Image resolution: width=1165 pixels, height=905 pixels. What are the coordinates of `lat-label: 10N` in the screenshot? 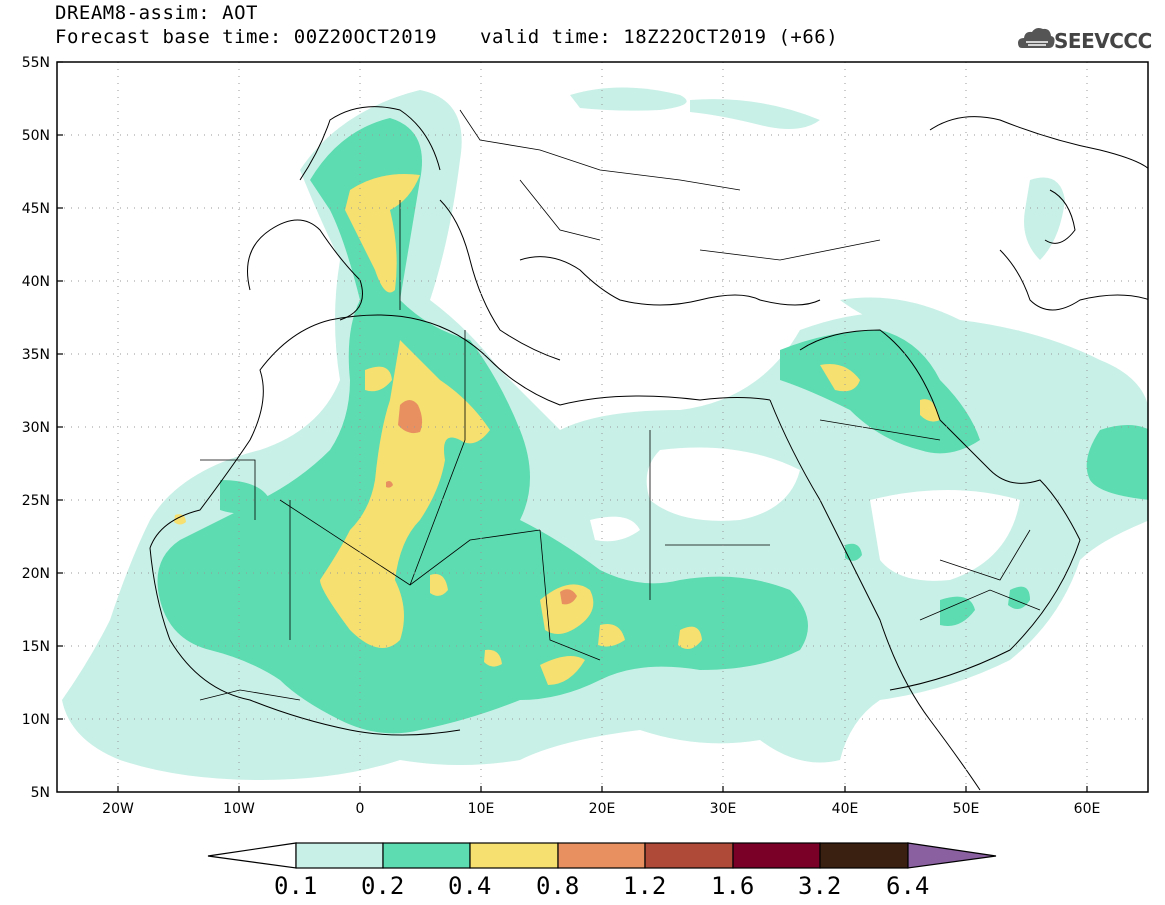 It's located at (36, 720).